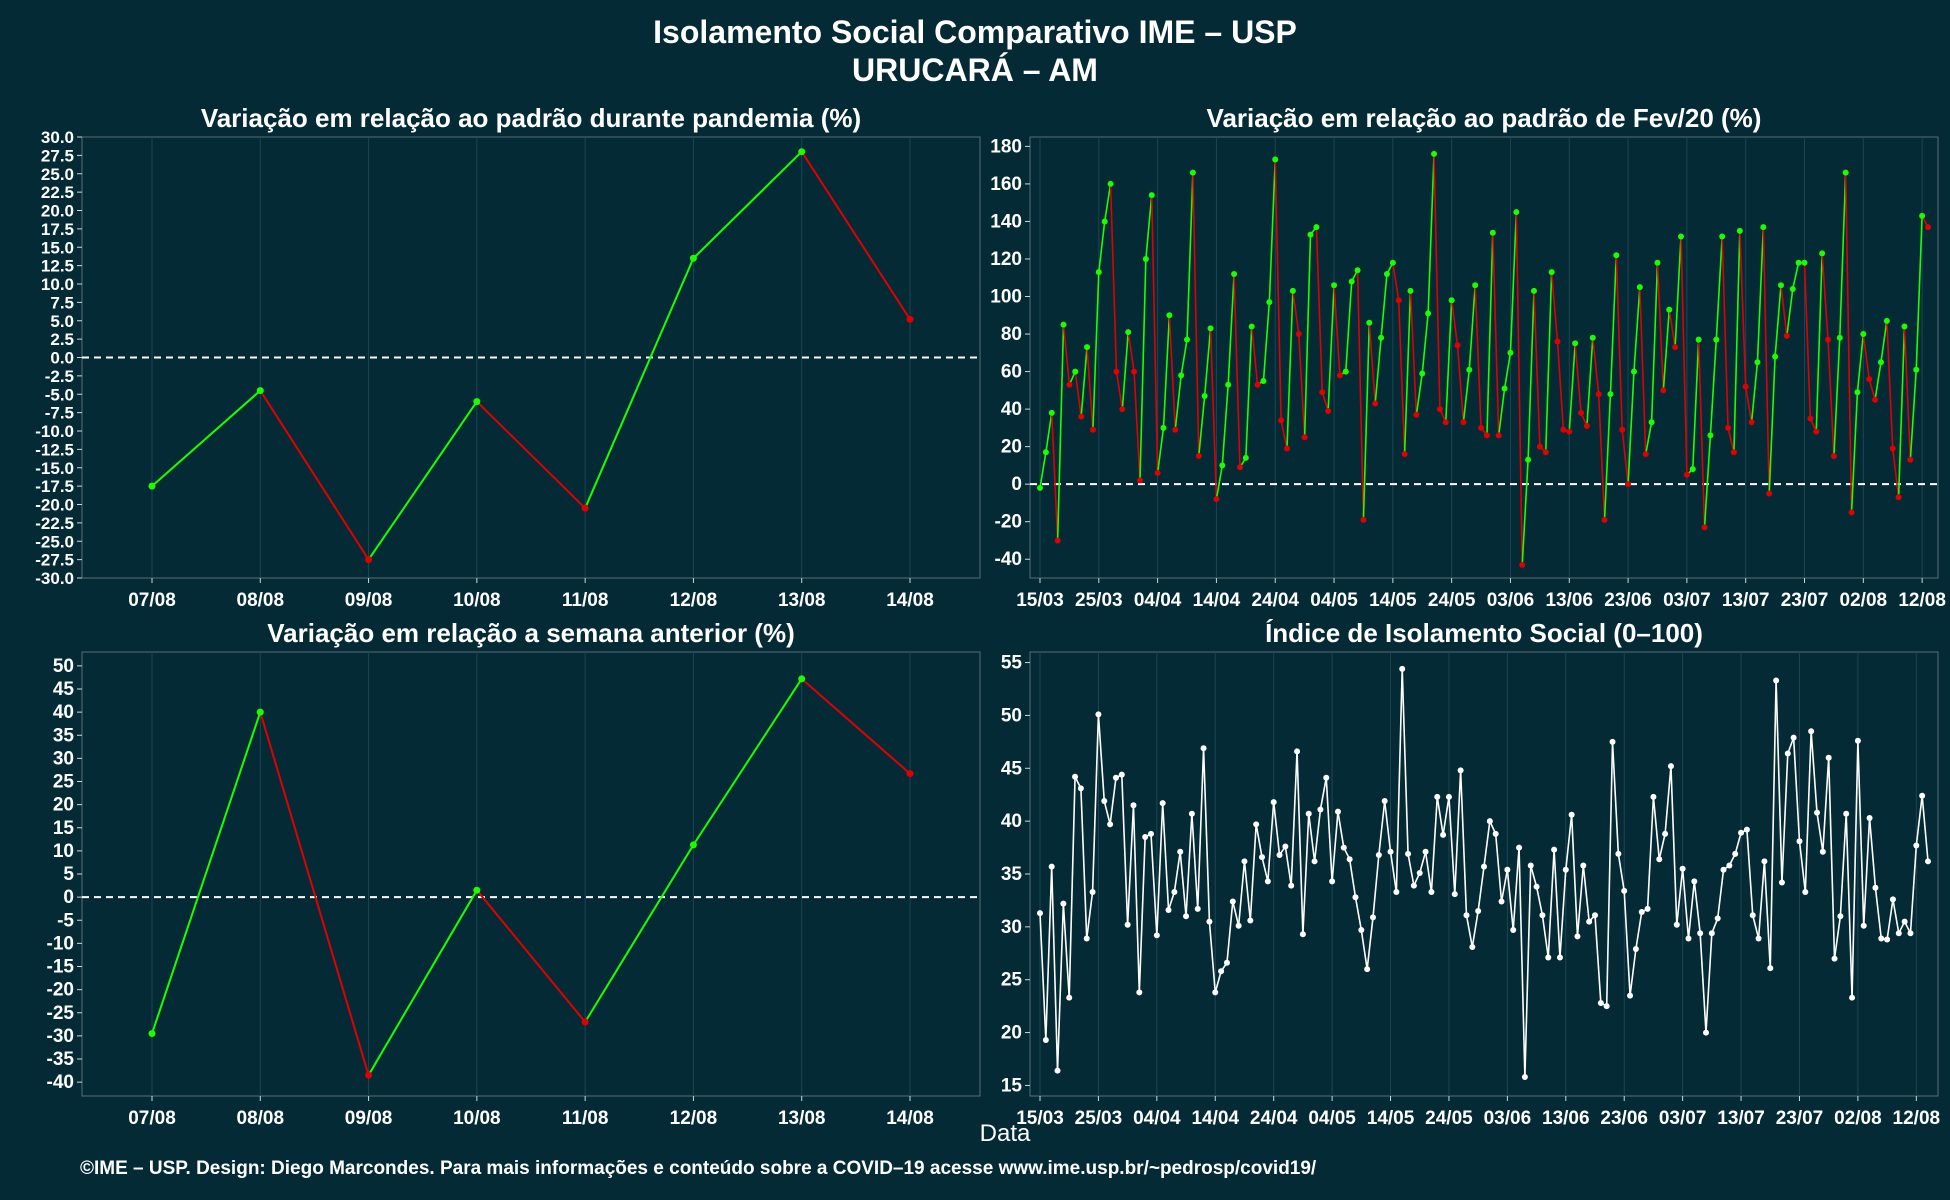  What do you see at coordinates (62, 321) in the screenshot?
I see `y-tick-label: 5.0` at bounding box center [62, 321].